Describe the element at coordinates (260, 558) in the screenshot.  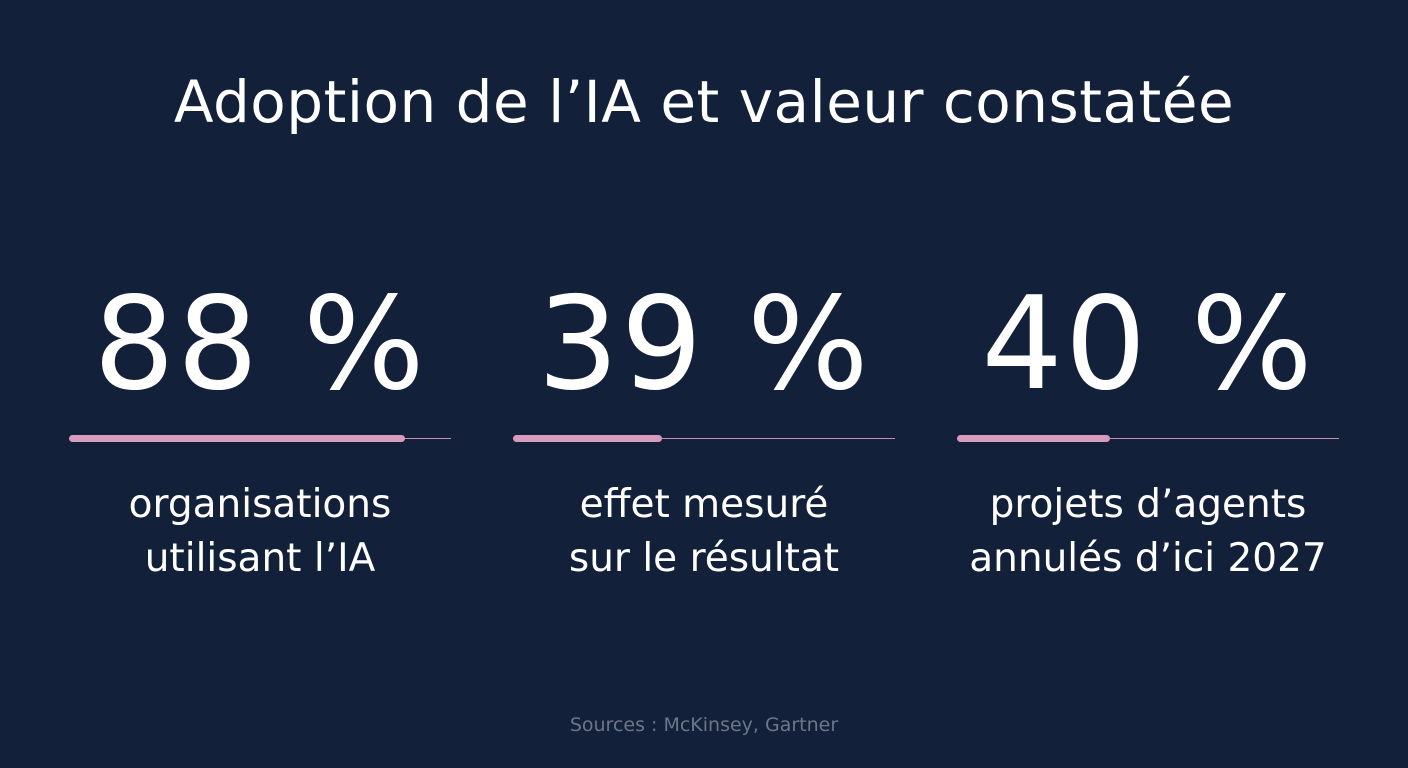
I see `stat-label-line: utilisant l’IA` at that location.